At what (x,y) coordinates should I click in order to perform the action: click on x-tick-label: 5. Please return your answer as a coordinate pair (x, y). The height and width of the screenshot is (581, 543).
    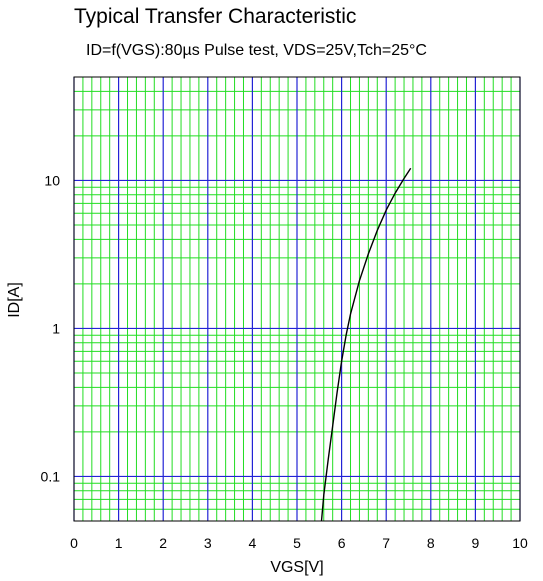
    Looking at the image, I should click on (297, 543).